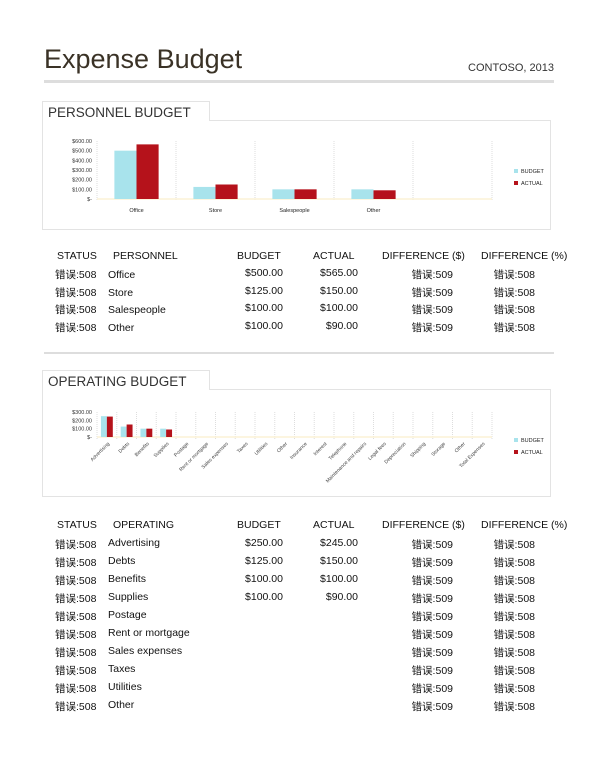 The image size is (600, 760). I want to click on y-tick-label: $-, so click(89, 200).